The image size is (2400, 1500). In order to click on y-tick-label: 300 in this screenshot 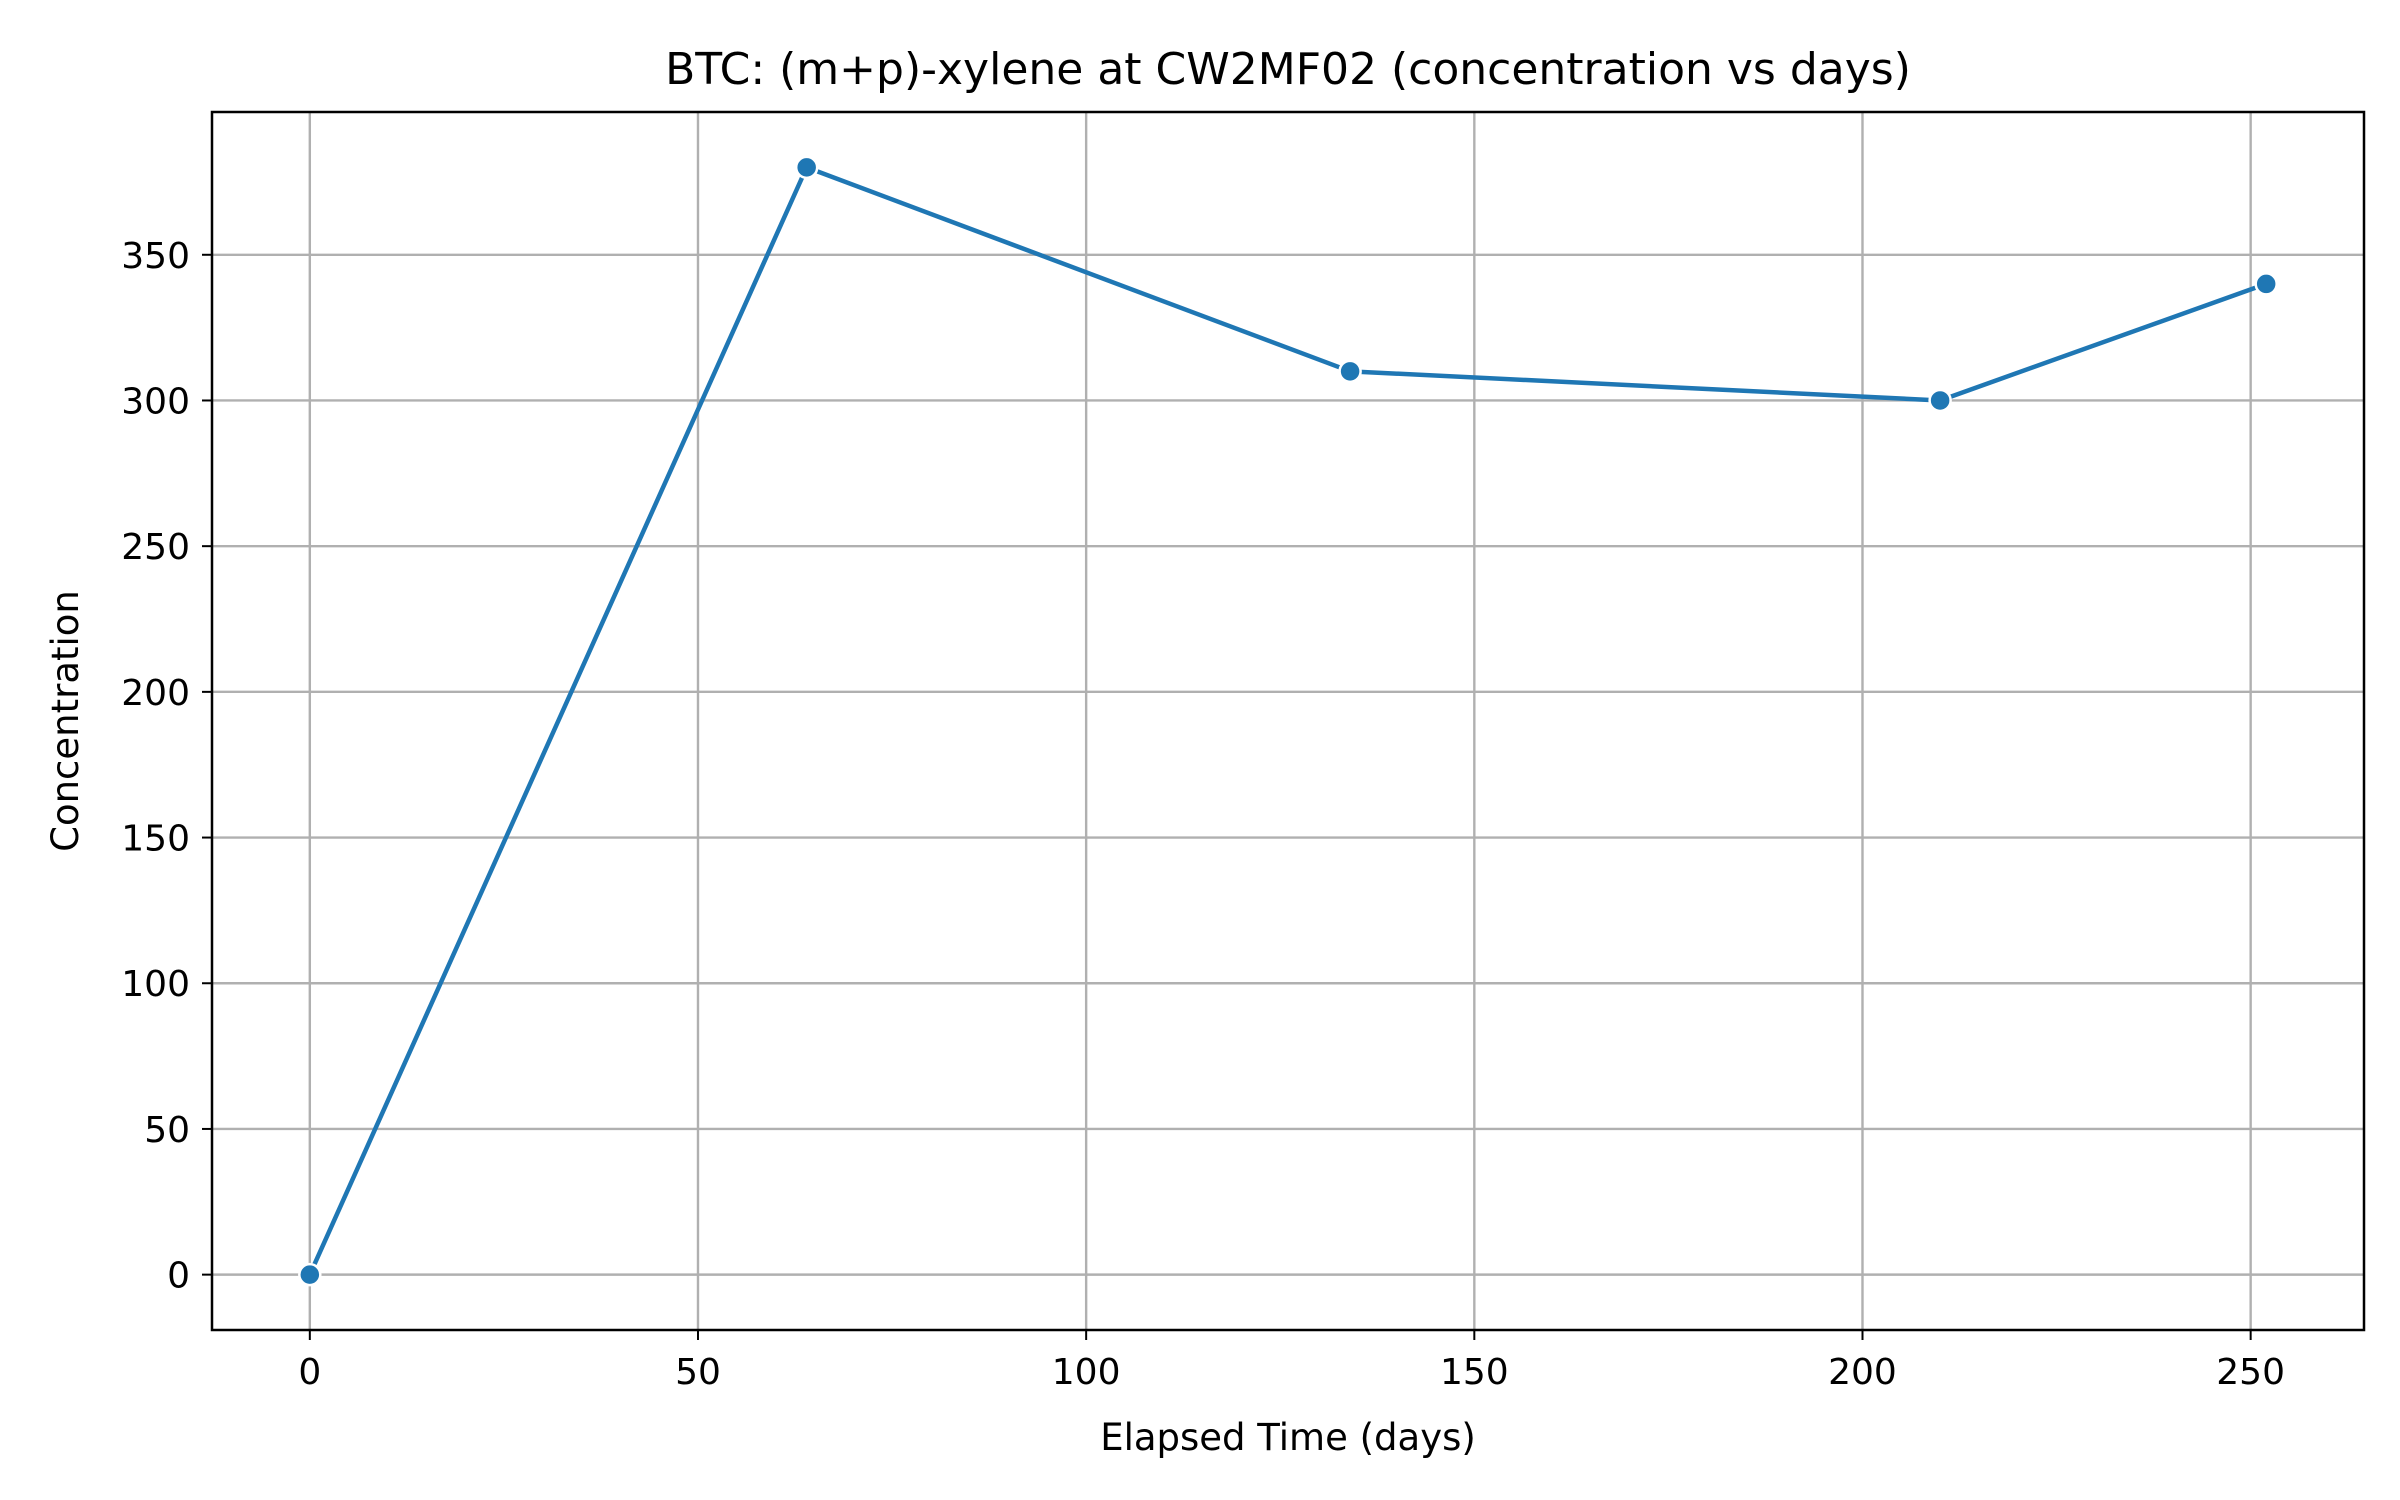, I will do `click(155, 401)`.